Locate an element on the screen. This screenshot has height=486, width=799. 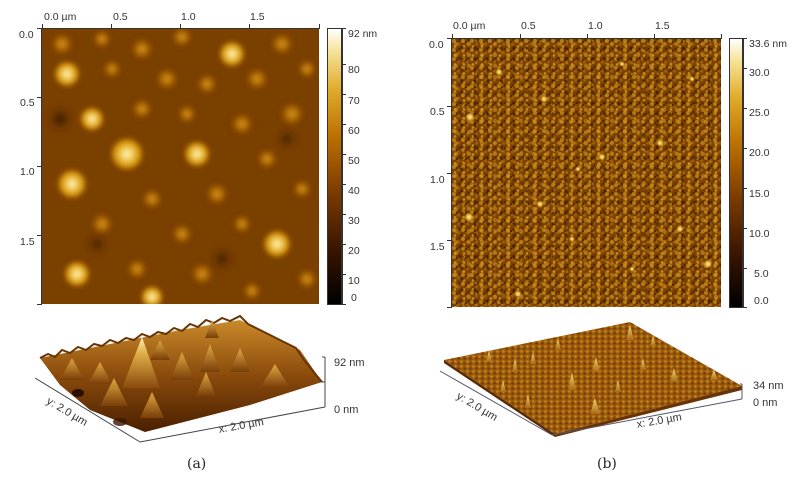
colorbar-max-label: 92 nm is located at coordinates (363, 34).